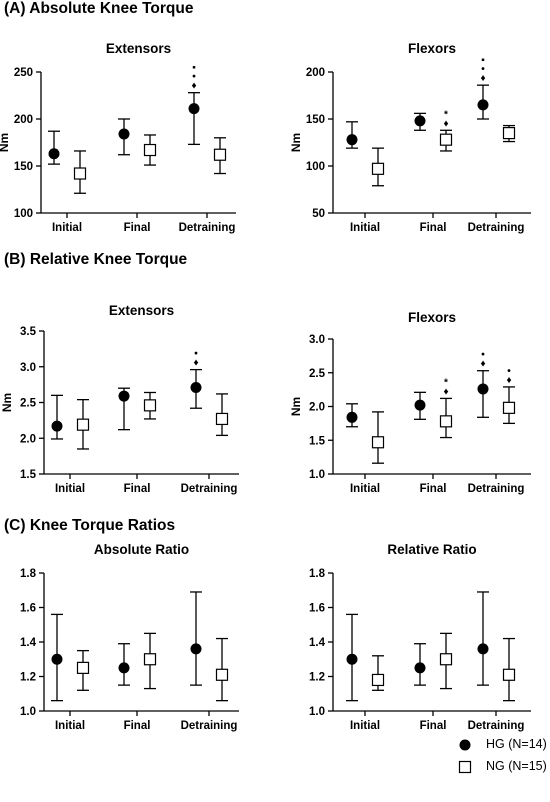 The height and width of the screenshot is (802, 550). What do you see at coordinates (315, 167) in the screenshot?
I see `panel-1-y-tick-label: 100` at bounding box center [315, 167].